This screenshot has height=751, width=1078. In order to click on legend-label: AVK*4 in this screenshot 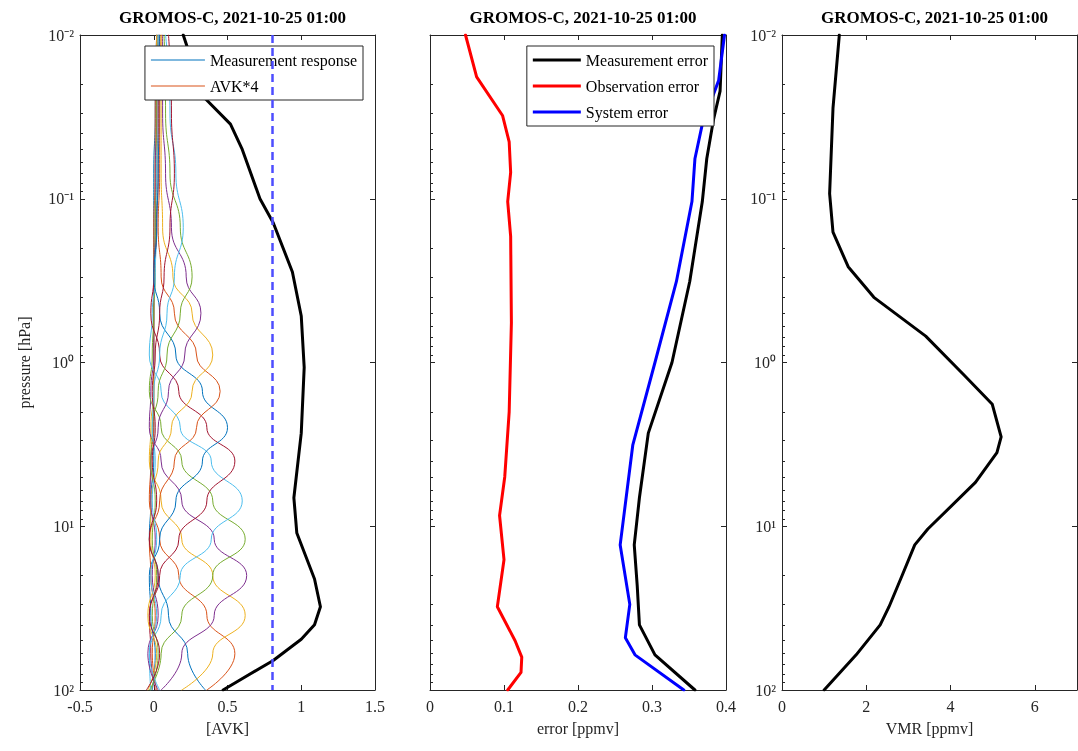, I will do `click(234, 86)`.